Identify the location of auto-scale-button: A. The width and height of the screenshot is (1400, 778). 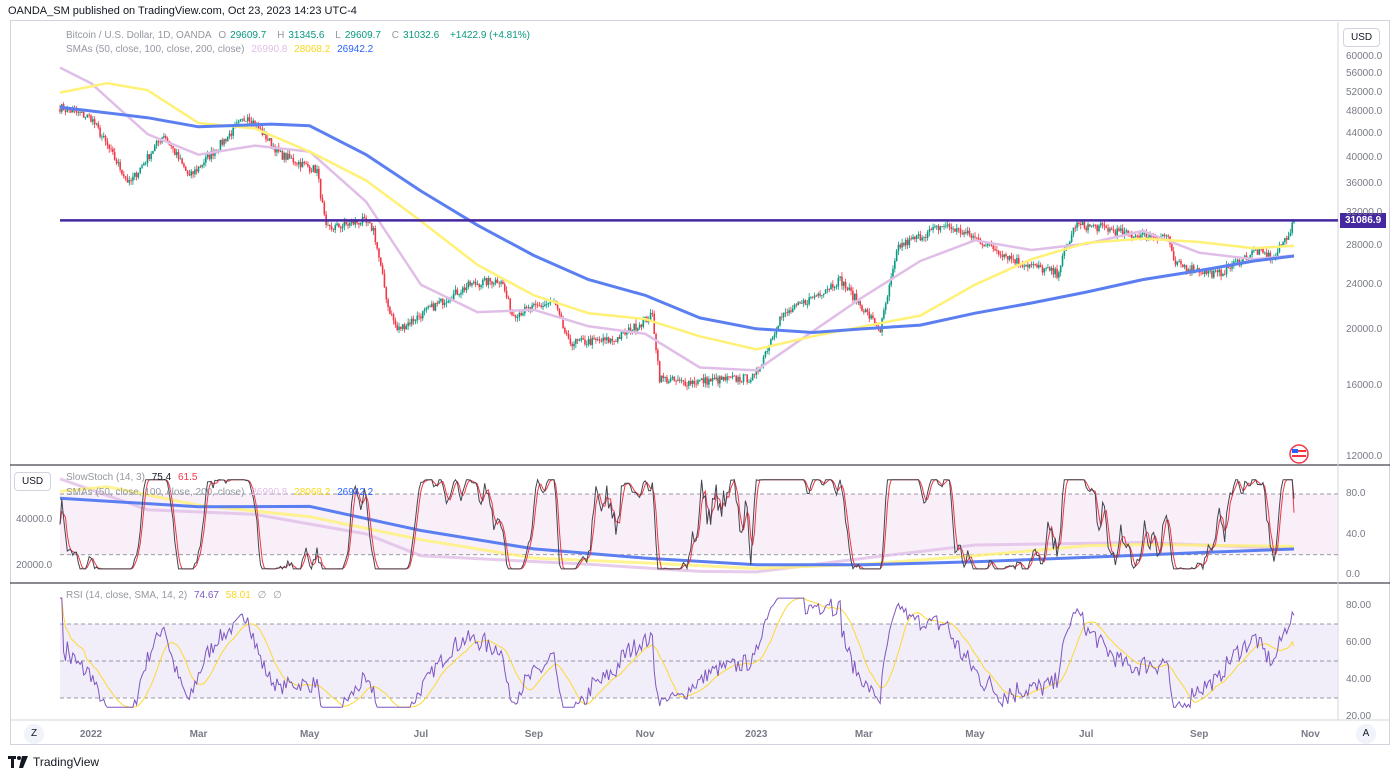
(1366, 734).